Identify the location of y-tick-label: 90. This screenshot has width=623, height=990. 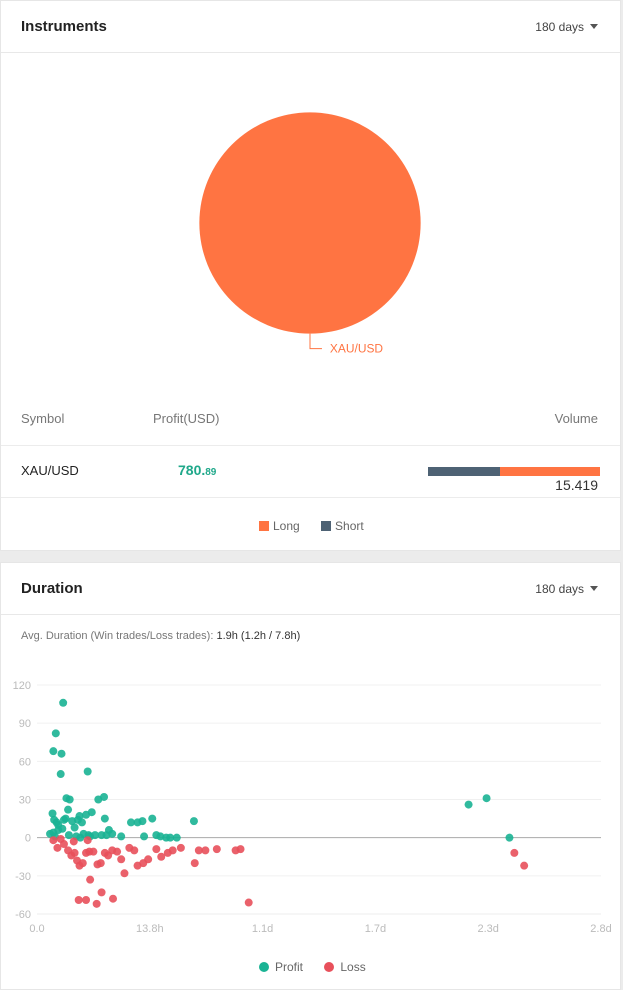
(25, 724).